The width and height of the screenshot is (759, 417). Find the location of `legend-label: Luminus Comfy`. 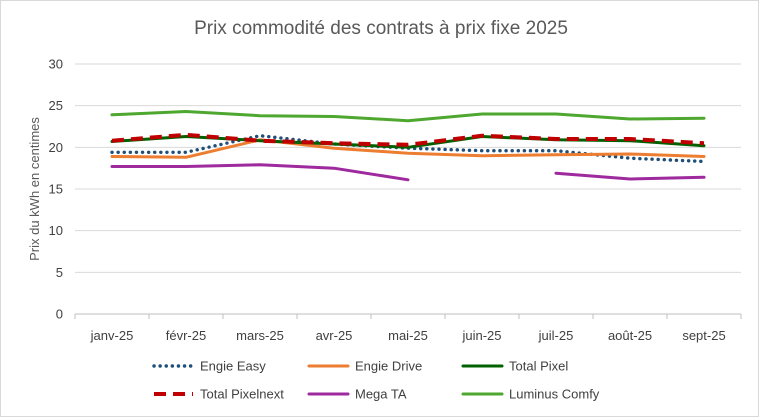

legend-label: Luminus Comfy is located at coordinates (554, 394).